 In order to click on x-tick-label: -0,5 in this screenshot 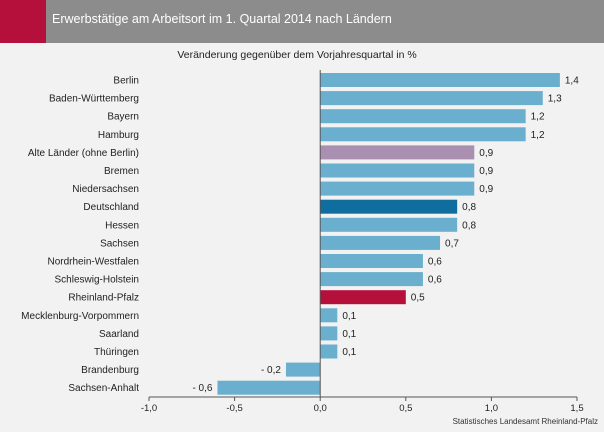, I will do `click(234, 408)`.